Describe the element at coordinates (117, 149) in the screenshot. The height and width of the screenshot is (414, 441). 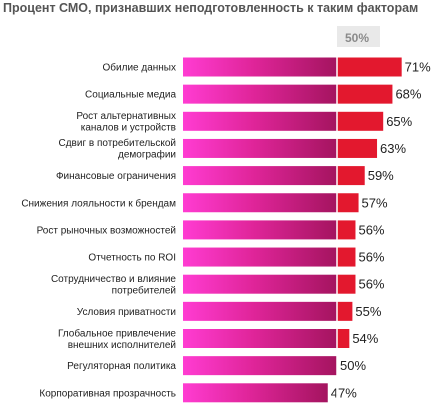
I see `category-label: Сдвиг в потребительской демографии` at that location.